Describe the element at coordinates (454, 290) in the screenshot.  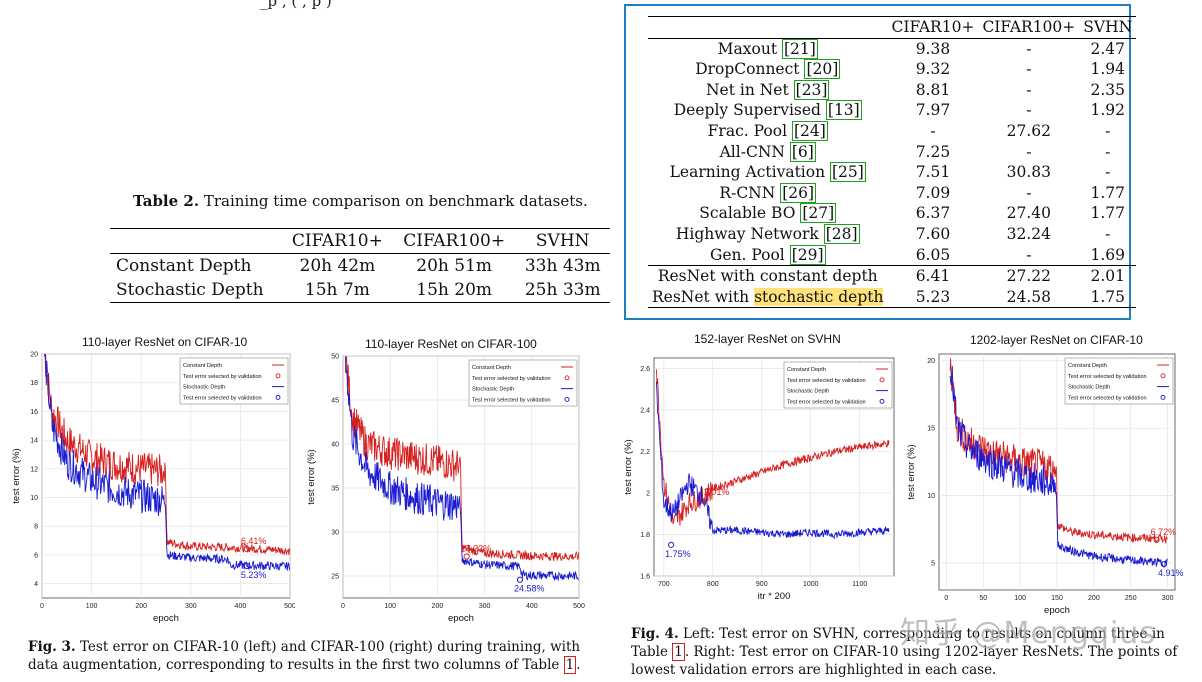
I see `table2-cell: 15h 20m` at that location.